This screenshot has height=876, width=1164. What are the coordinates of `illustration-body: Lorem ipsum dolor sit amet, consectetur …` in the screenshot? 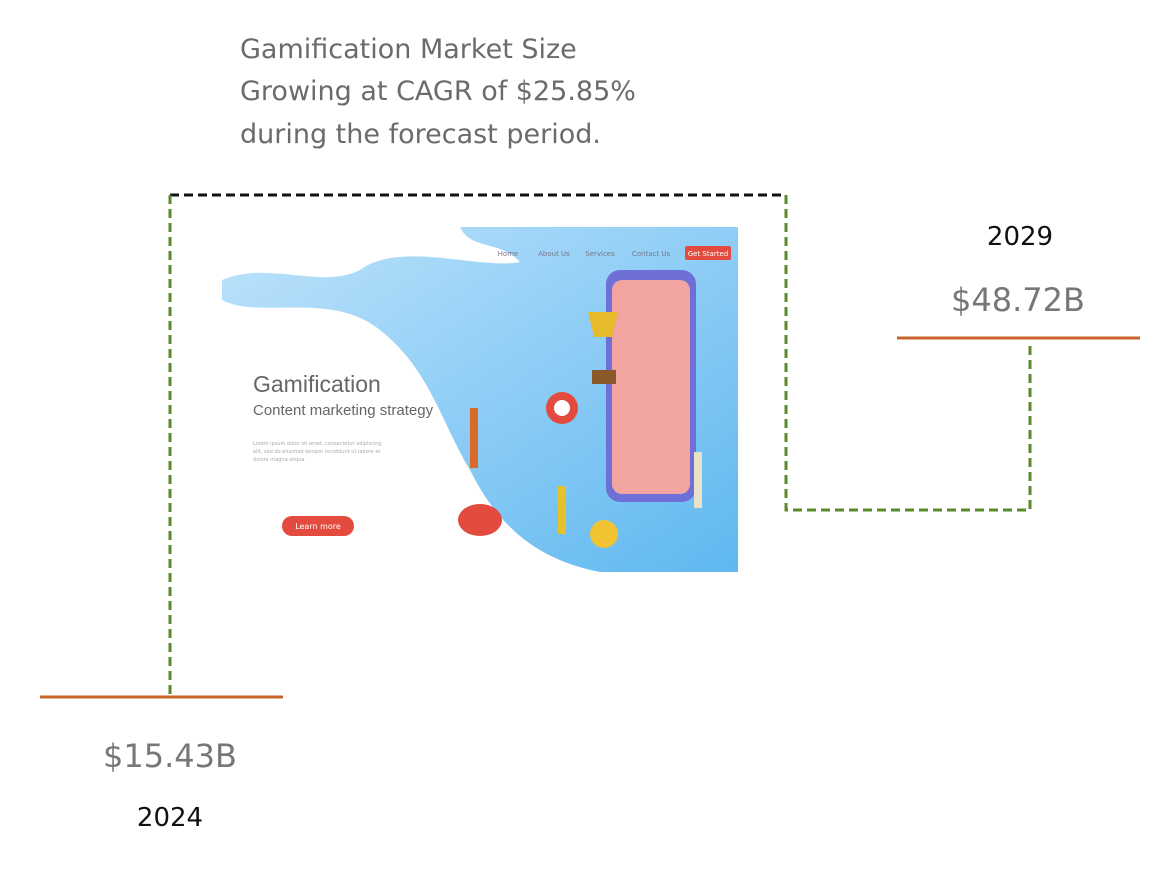 It's located at (317, 452).